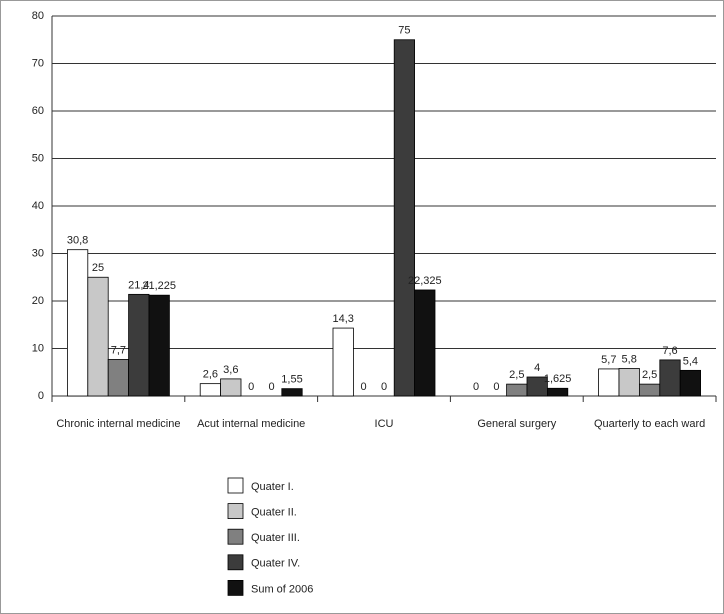 This screenshot has height=614, width=724. What do you see at coordinates (41, 396) in the screenshot?
I see `y-tick-label: 0` at bounding box center [41, 396].